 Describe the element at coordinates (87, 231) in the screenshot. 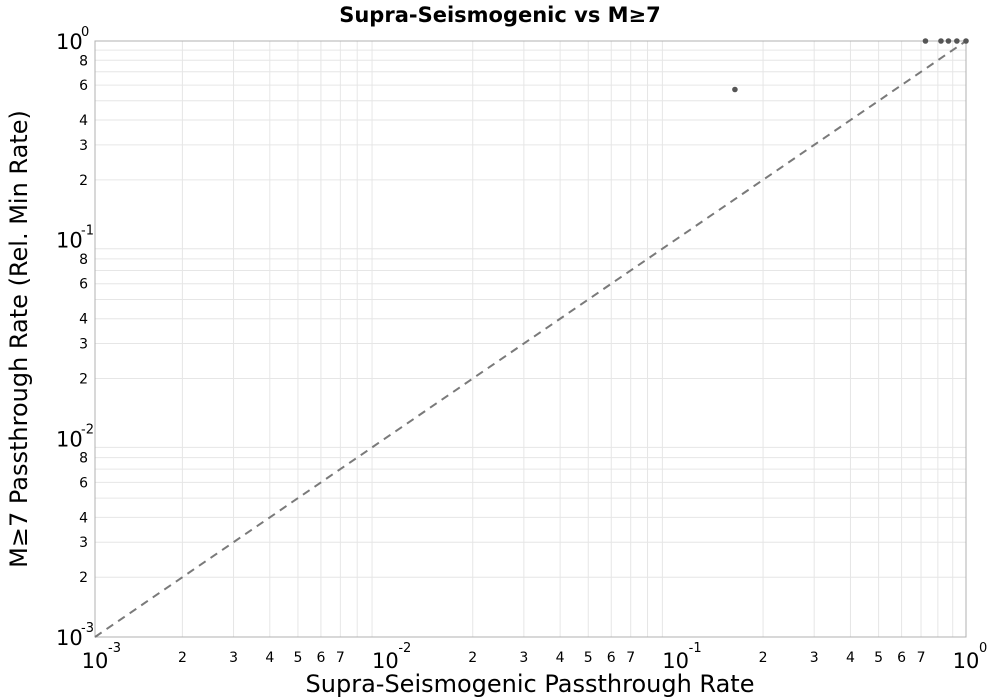

I see `y-tick-exponent: -1` at that location.